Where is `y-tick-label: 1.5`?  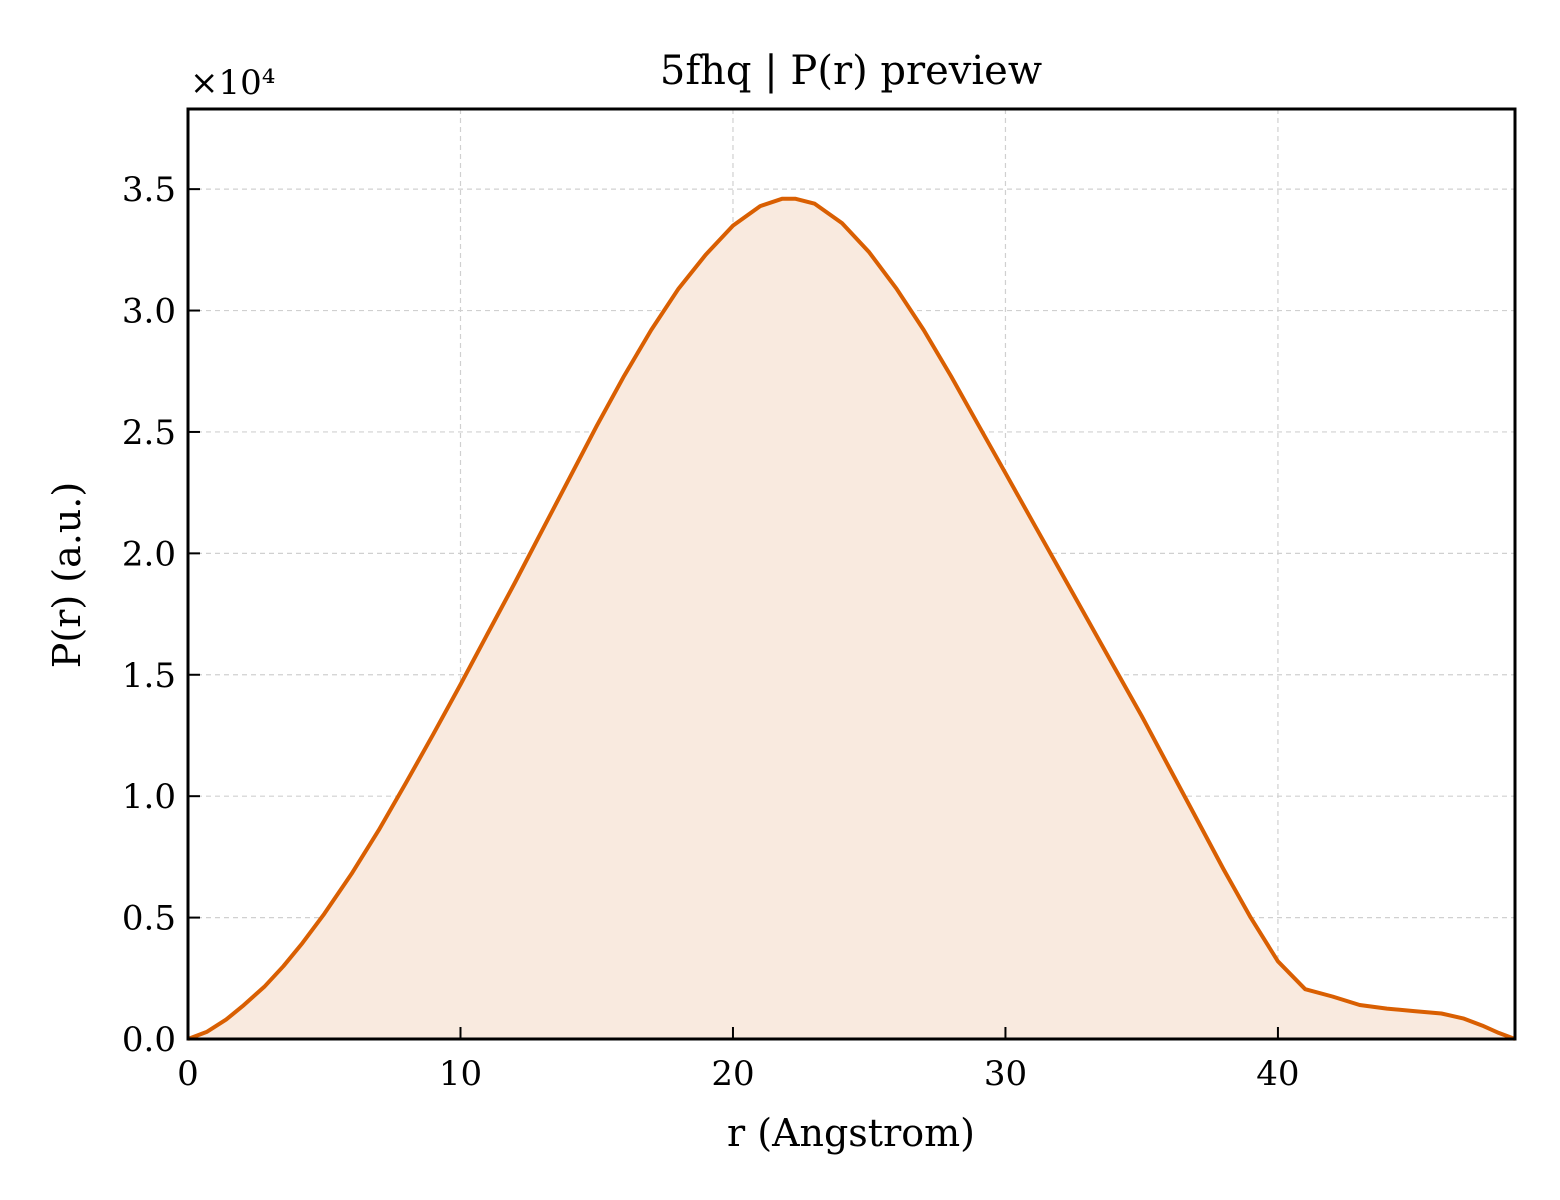
y-tick-label: 1.5 is located at coordinates (149, 676).